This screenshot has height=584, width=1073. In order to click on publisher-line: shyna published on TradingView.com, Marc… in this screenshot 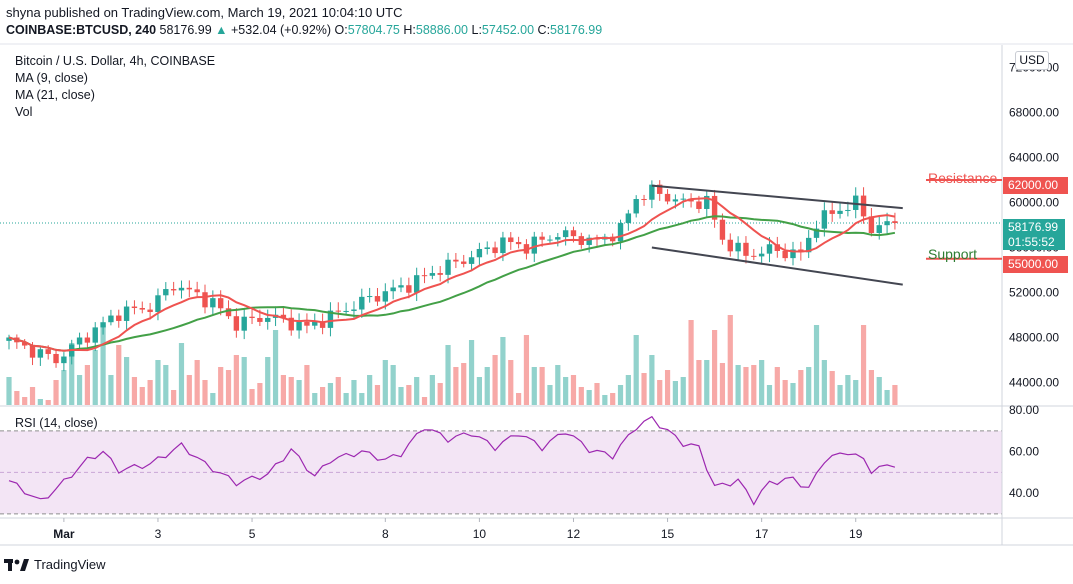, I will do `click(204, 12)`.